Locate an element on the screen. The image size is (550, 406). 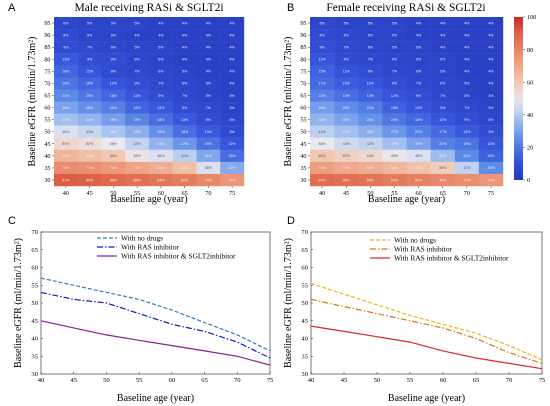
x-tick-label: 45 is located at coordinates (344, 380).